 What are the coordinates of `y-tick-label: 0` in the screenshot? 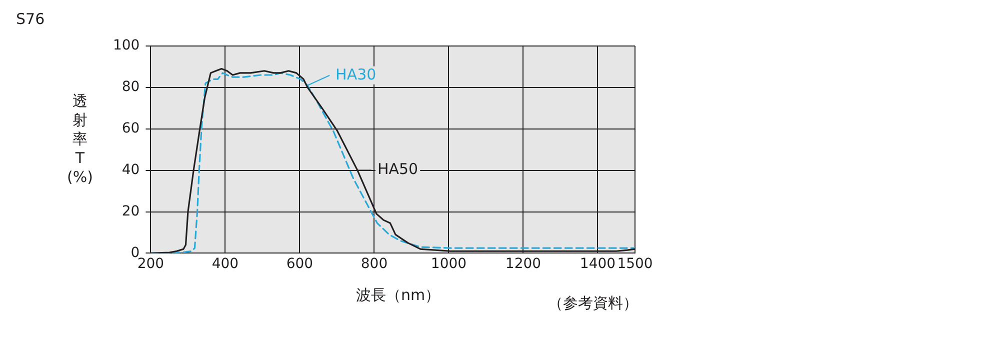 It's located at (135, 252).